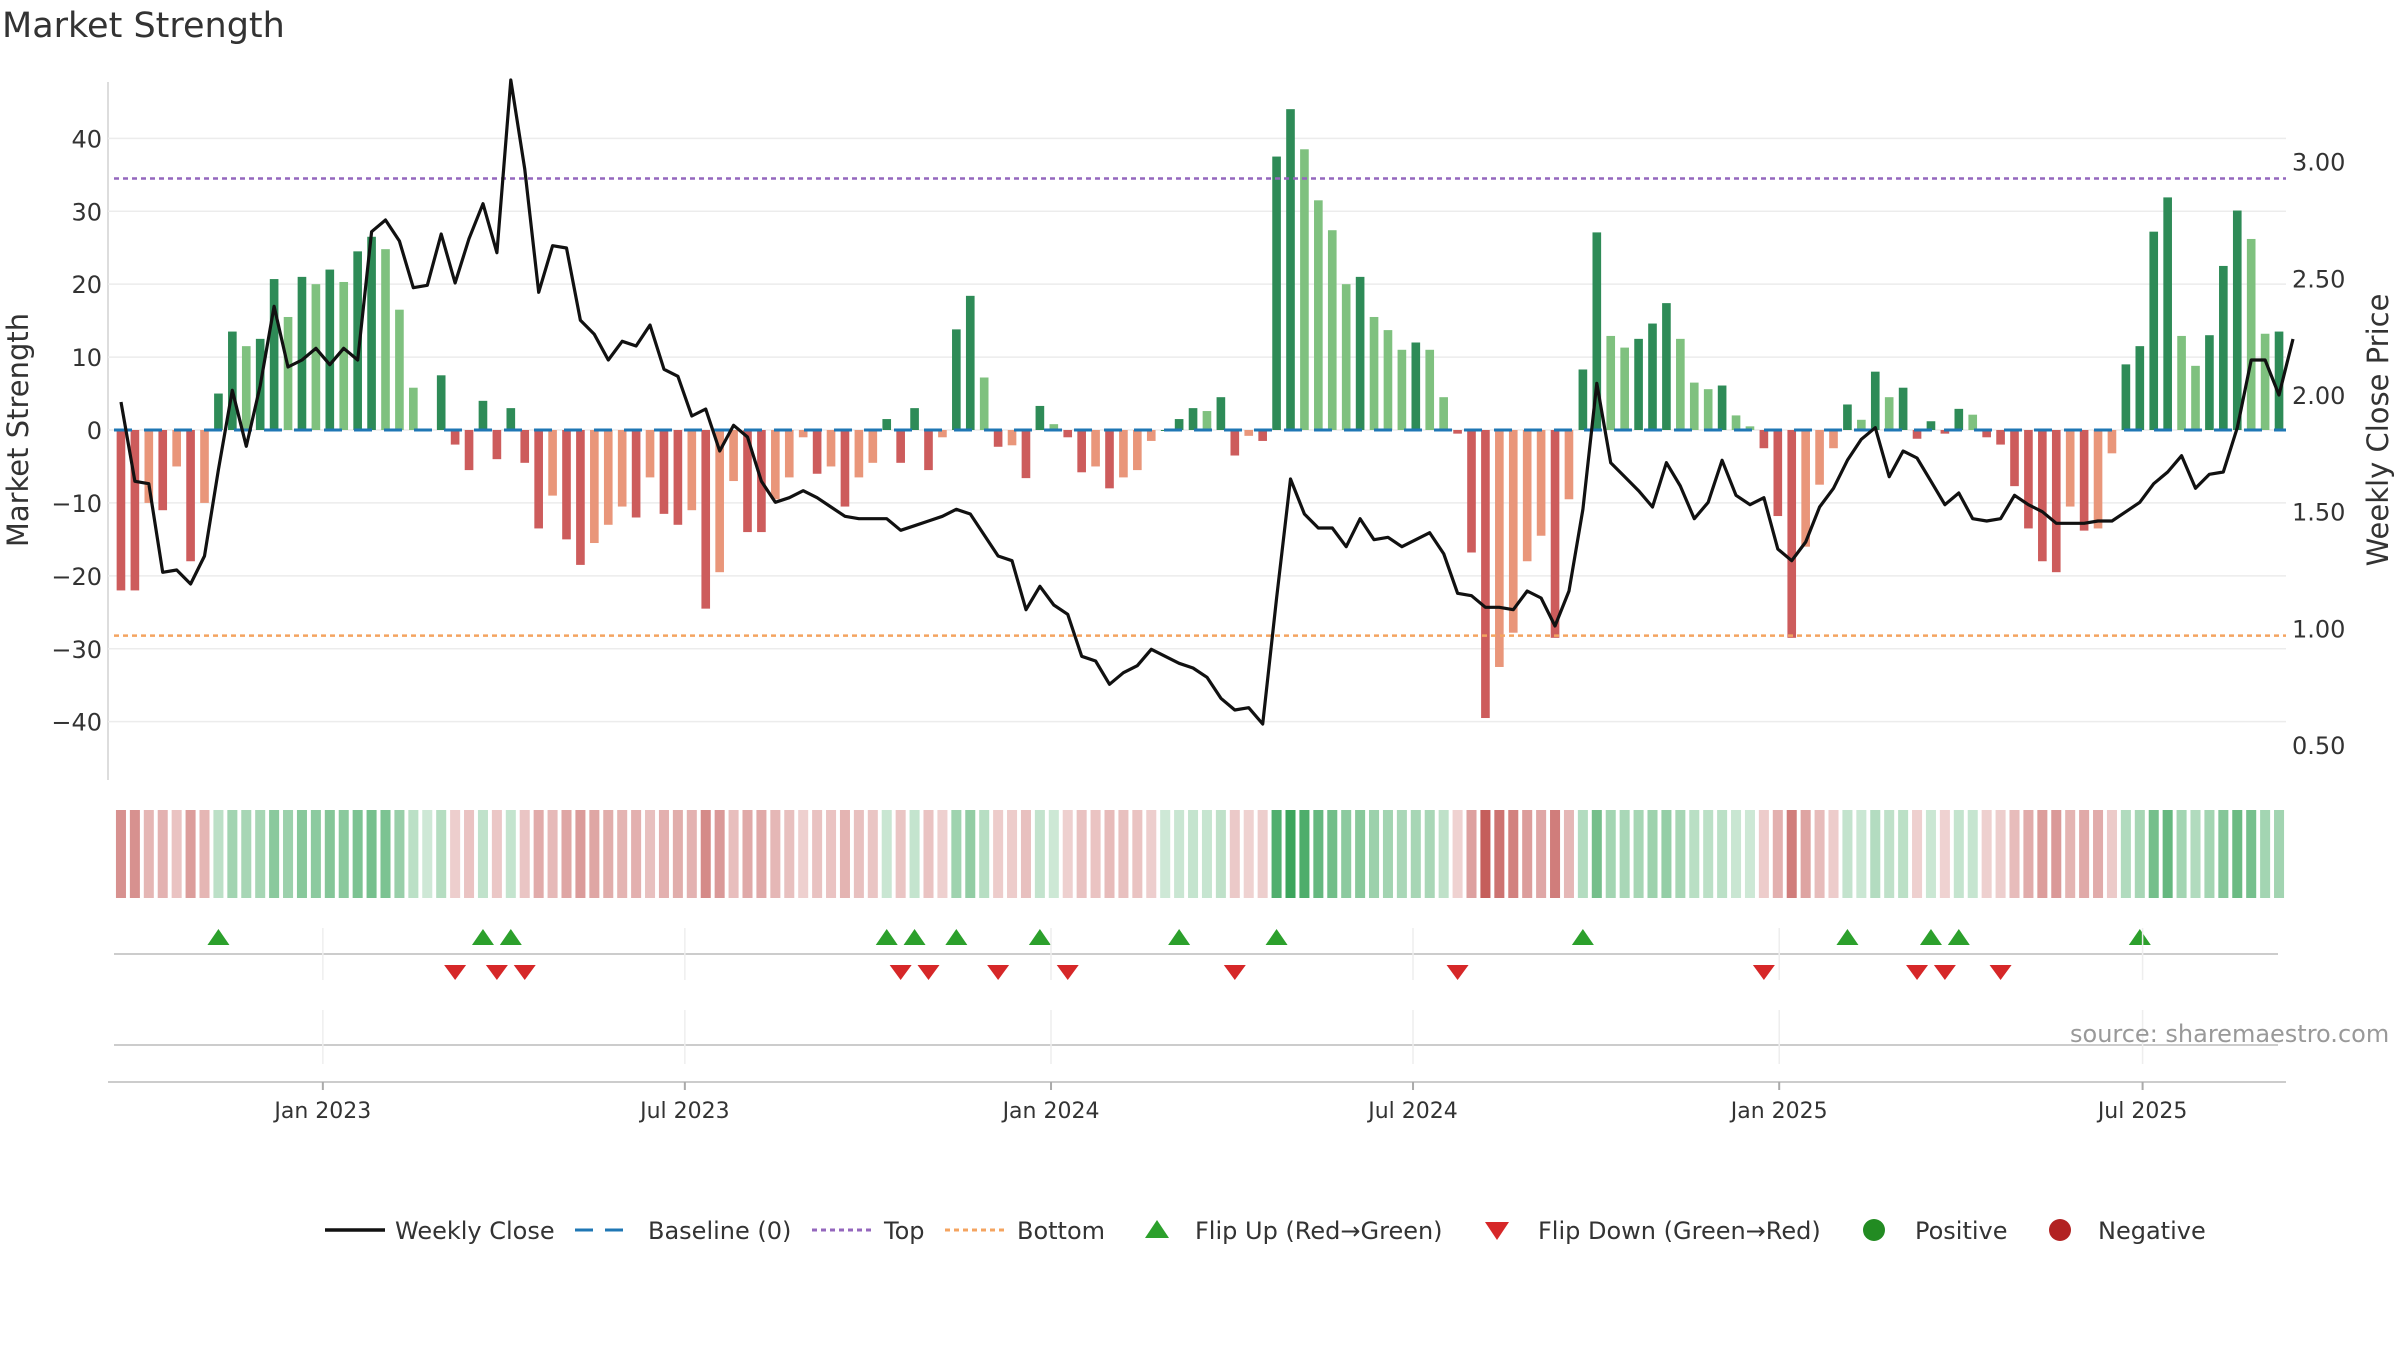  What do you see at coordinates (1412, 1111) in the screenshot?
I see `x-tick-label: Jul 2024` at bounding box center [1412, 1111].